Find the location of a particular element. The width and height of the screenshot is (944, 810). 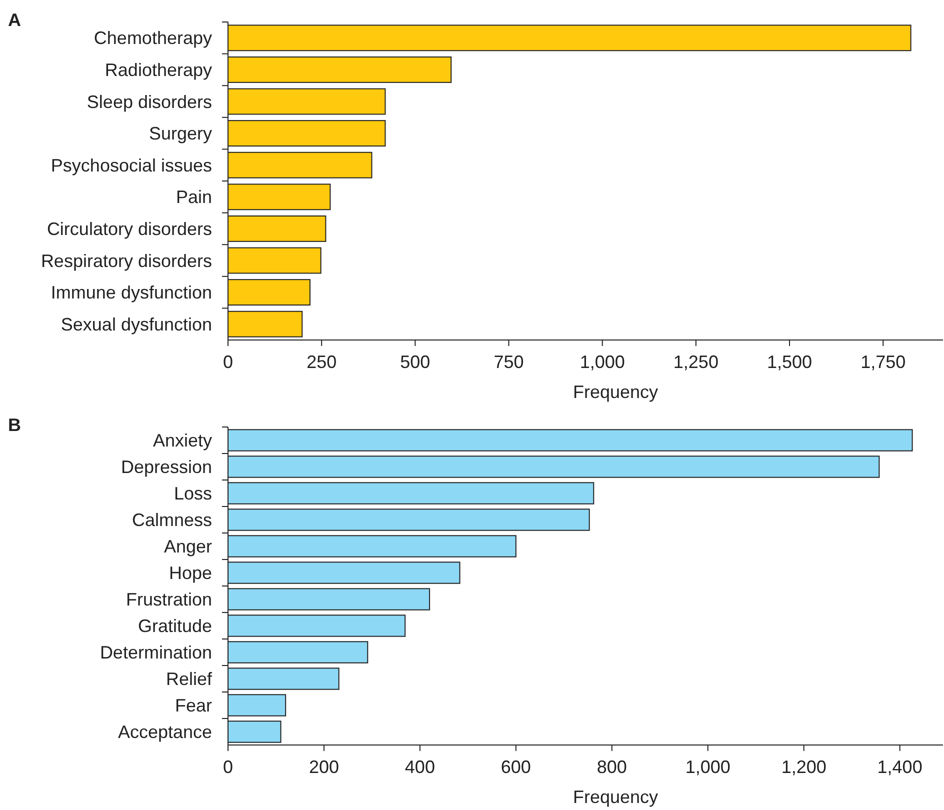

x-tick-label: 500 is located at coordinates (415, 362).